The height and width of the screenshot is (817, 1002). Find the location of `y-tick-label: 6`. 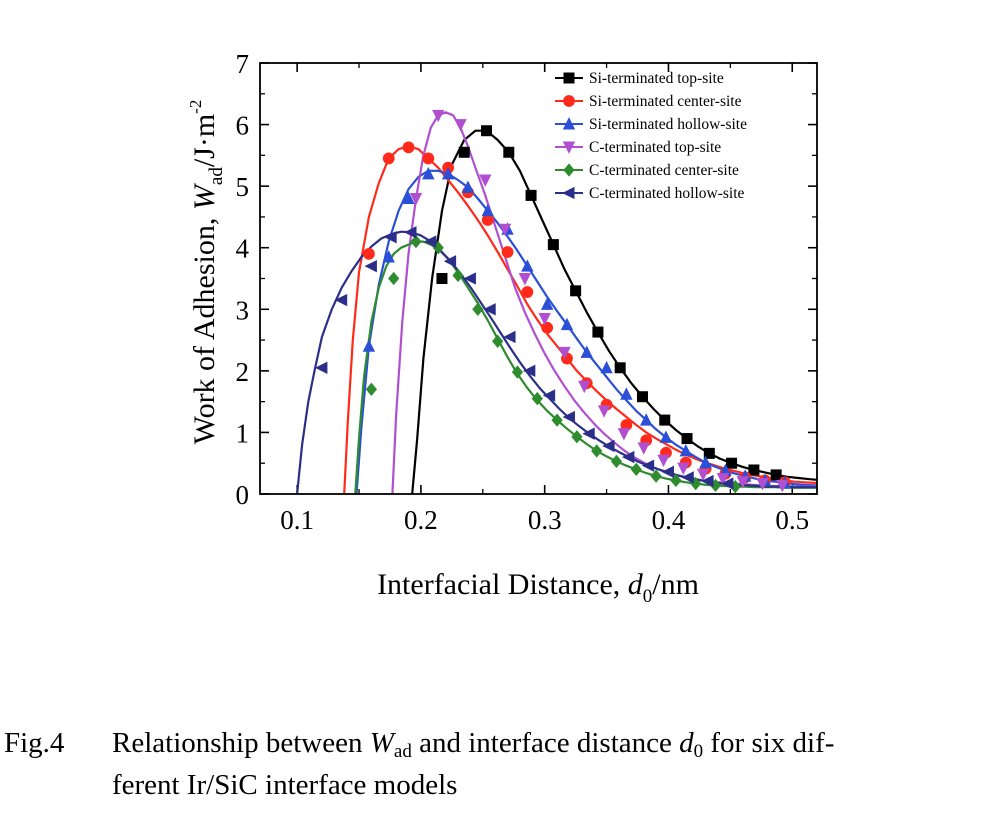

y-tick-label: 6 is located at coordinates (243, 126).